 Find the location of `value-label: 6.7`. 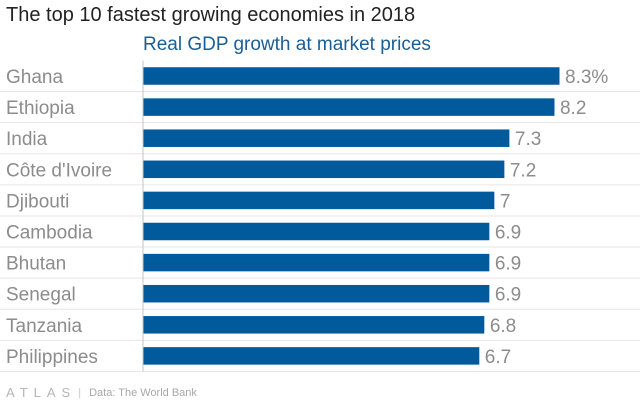

value-label: 6.7 is located at coordinates (498, 357).